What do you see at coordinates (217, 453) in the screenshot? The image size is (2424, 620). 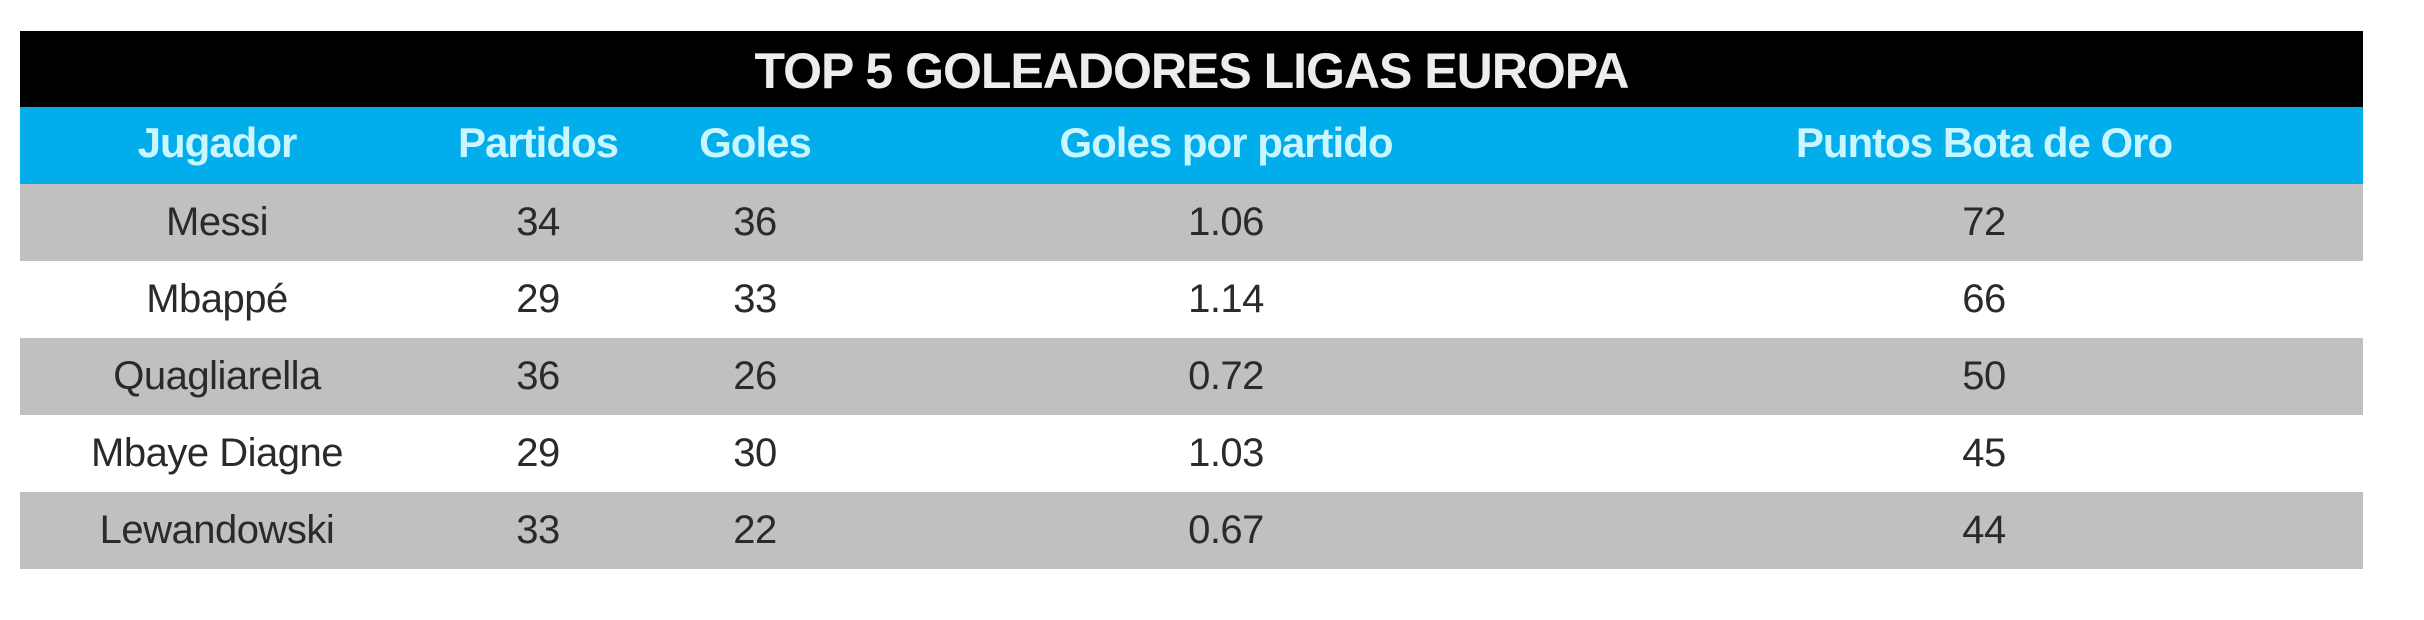 I see `cell-player: Mbaye Diagne` at bounding box center [217, 453].